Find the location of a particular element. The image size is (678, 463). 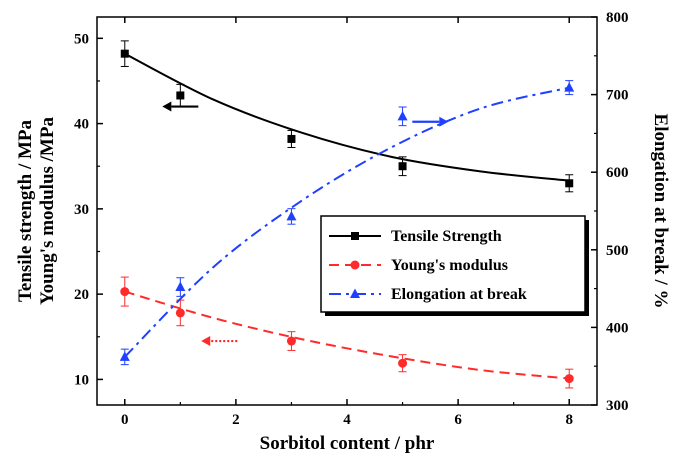

legend-entry: Elongation at break is located at coordinates (428, 294).